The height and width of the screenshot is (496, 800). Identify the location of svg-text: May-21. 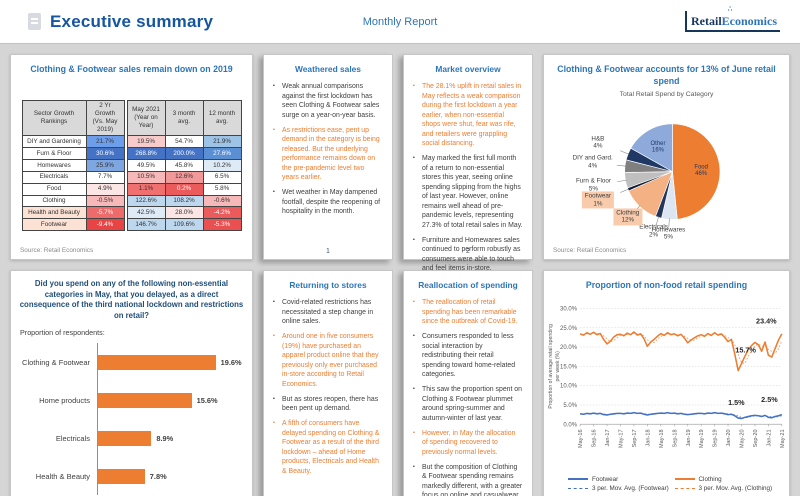
(783, 438).